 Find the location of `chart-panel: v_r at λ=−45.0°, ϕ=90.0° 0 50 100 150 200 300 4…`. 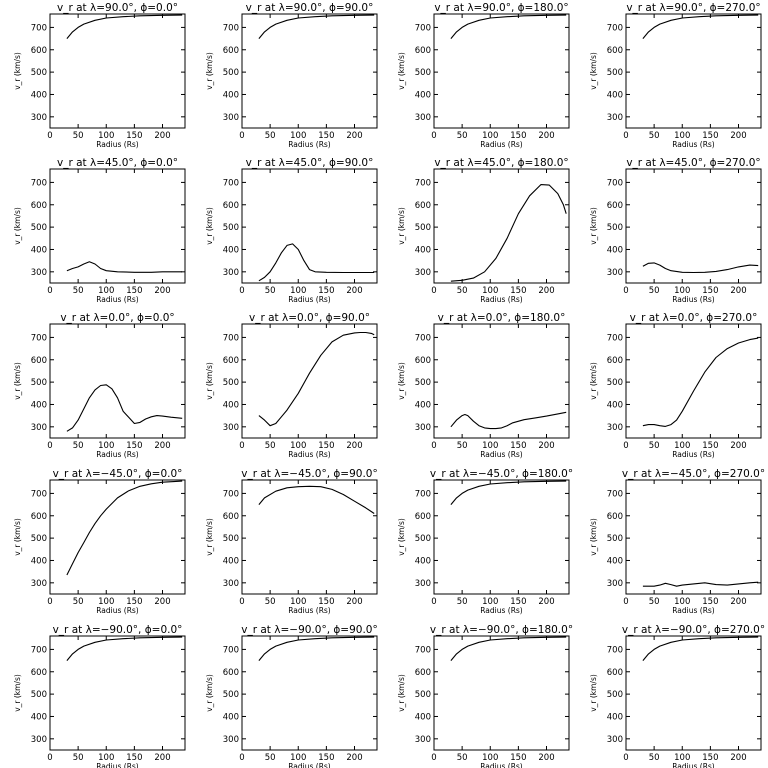

chart-panel: v_r at λ=−45.0°, ϕ=90.0° 0 50 100 150 200 300 4… is located at coordinates (291, 541).